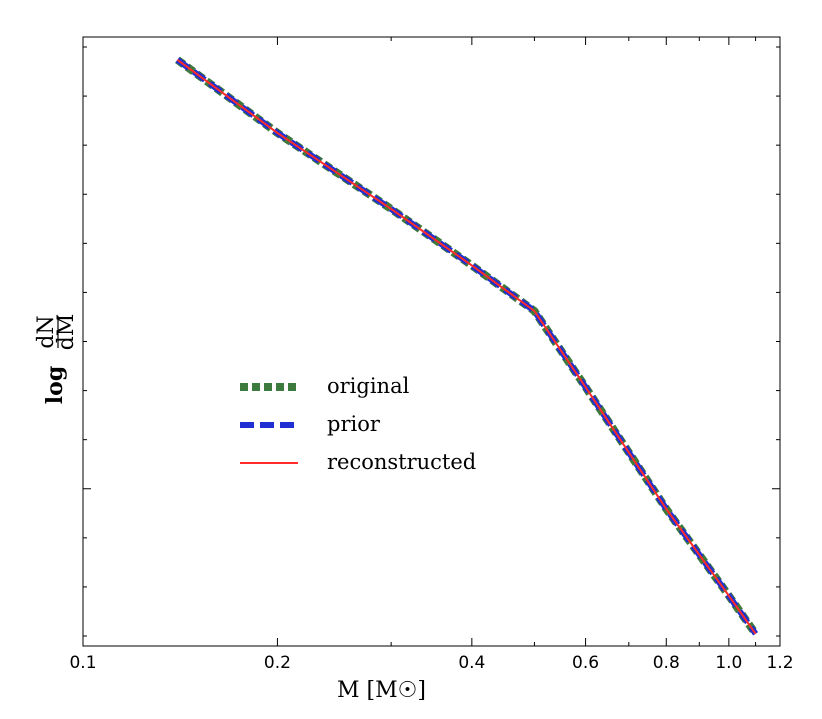  Describe the element at coordinates (401, 462) in the screenshot. I see `legend-label-reconstructed: reconstructed` at that location.